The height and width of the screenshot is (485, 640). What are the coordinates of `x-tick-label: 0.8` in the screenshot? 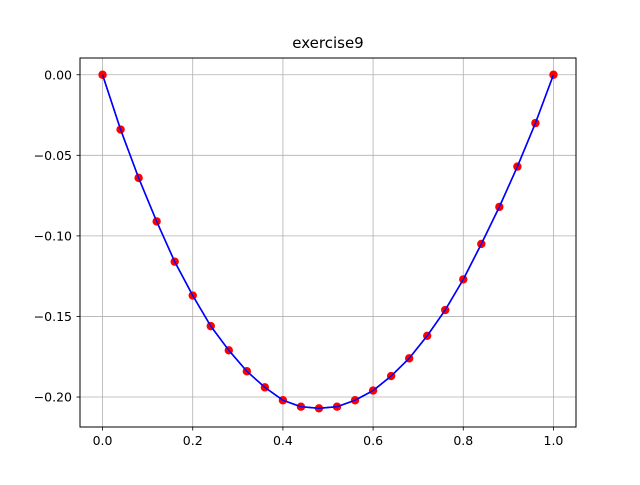 It's located at (463, 440).